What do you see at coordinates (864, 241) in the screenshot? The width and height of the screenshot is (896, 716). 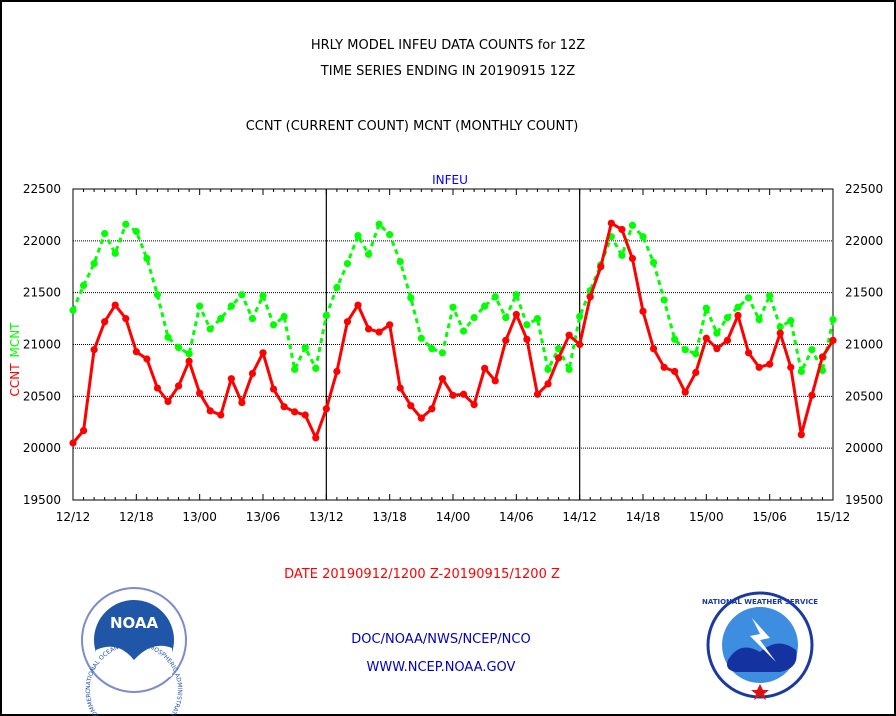 I see `y-tick-label-right: 22000` at bounding box center [864, 241].